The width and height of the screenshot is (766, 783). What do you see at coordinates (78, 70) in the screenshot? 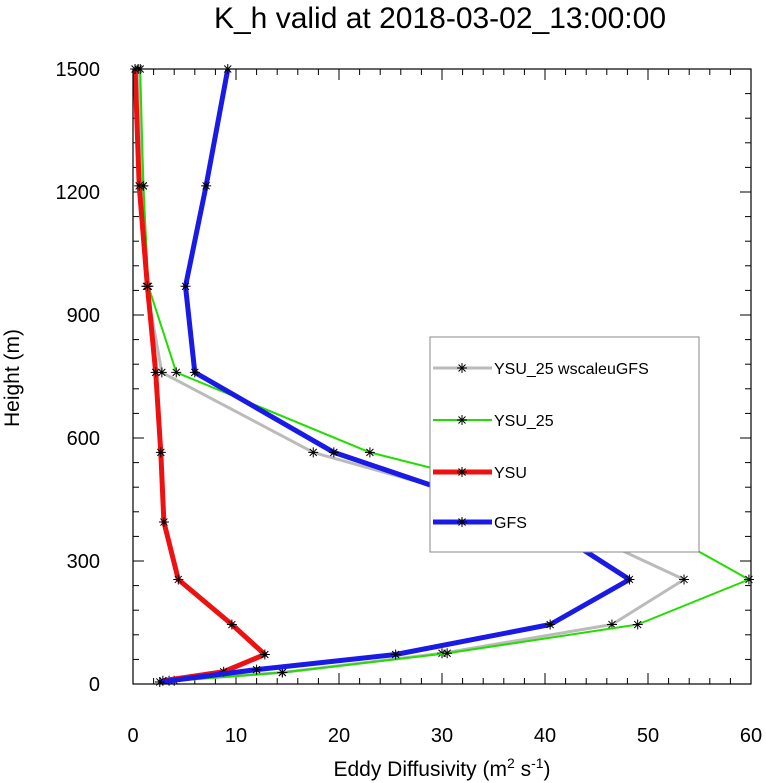
I see `y-tick-label: 1500` at bounding box center [78, 70].